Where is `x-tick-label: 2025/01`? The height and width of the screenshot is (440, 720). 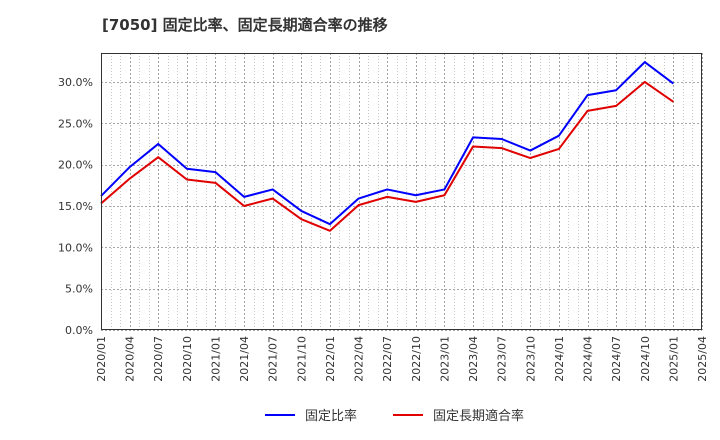
x-tick-label: 2025/01 is located at coordinates (673, 359).